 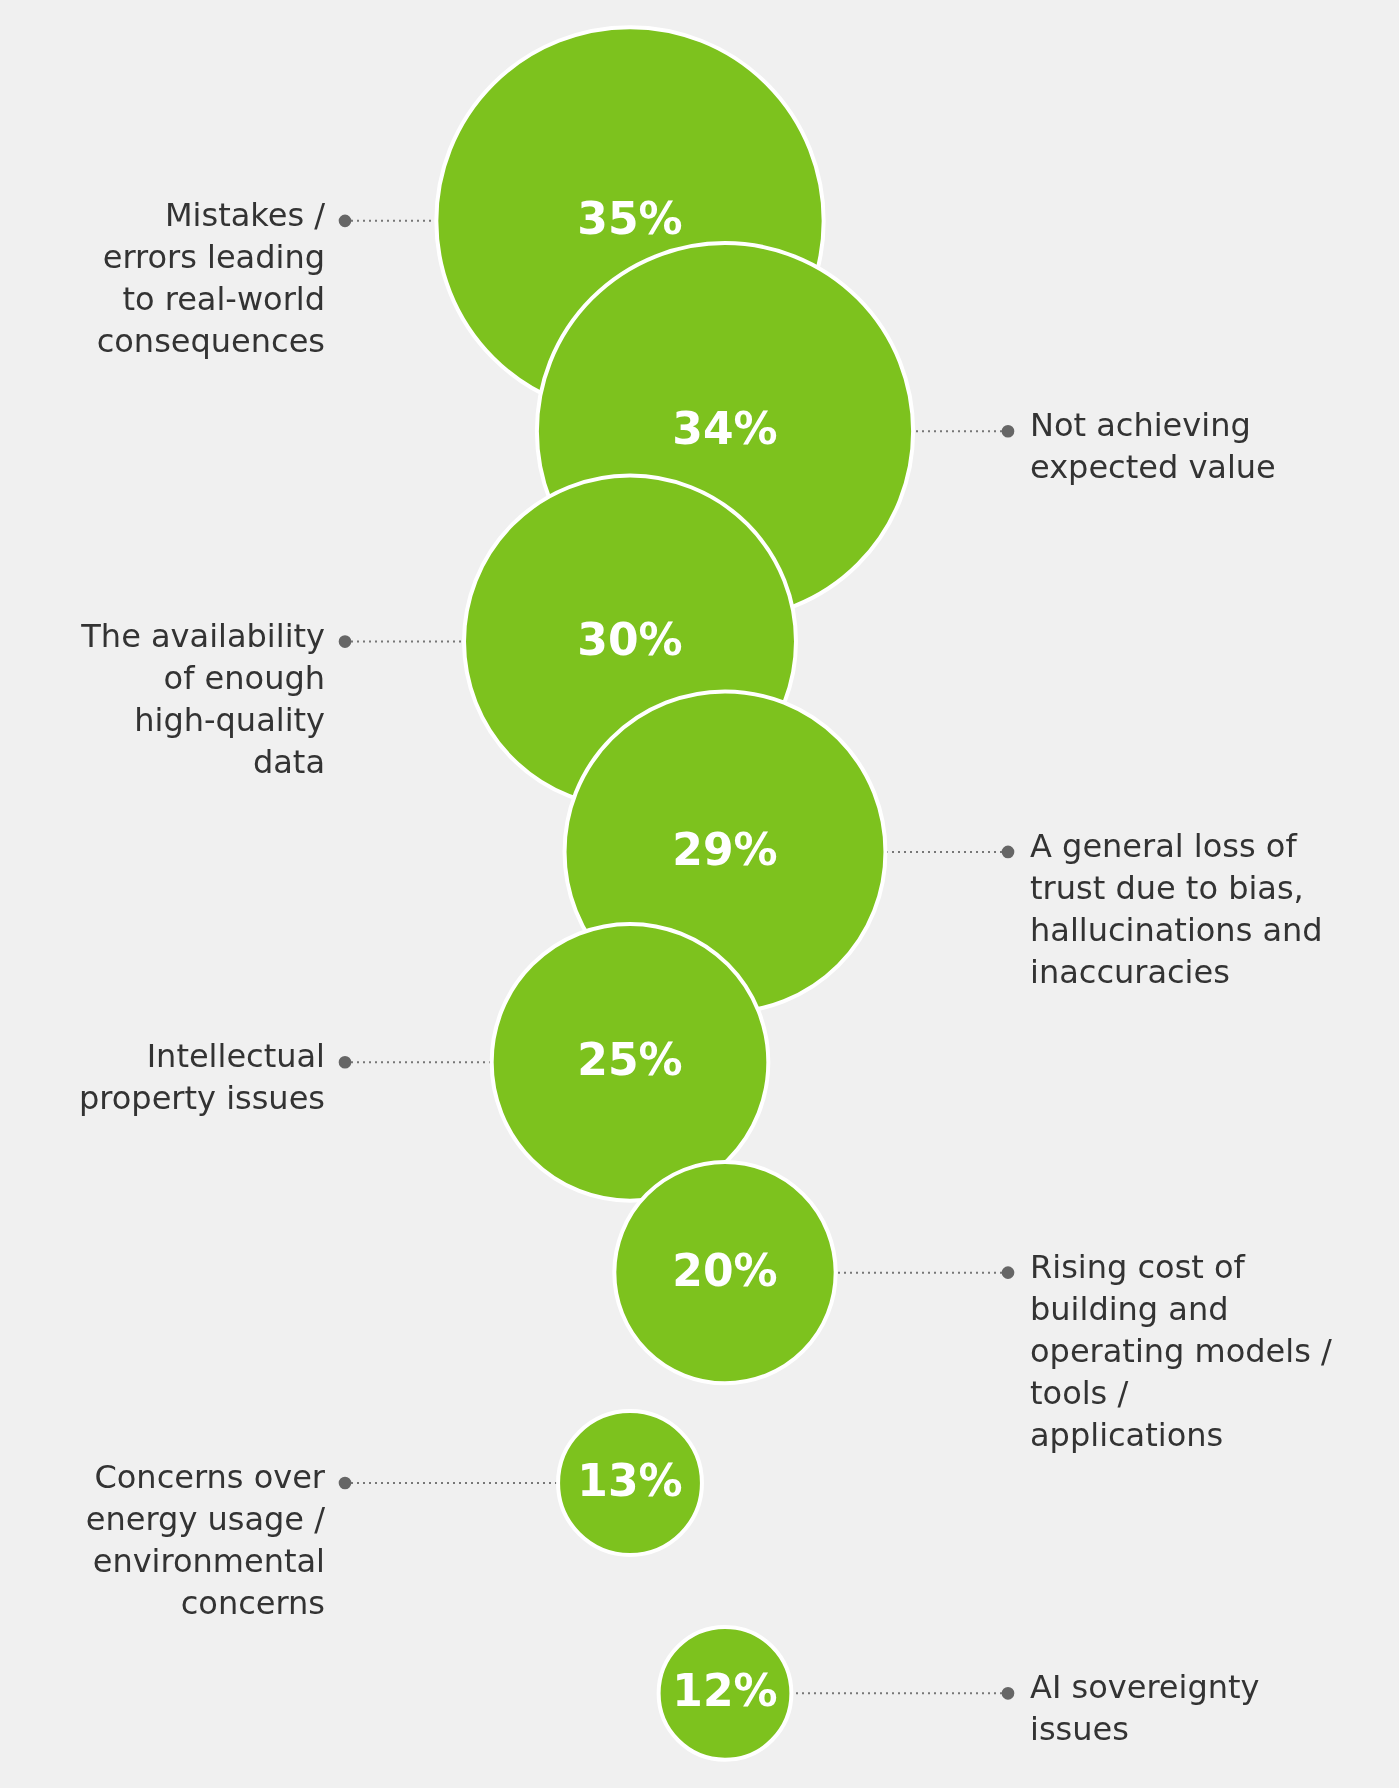 What do you see at coordinates (201, 1077) in the screenshot?
I see `category-label: Intellectual property issues` at bounding box center [201, 1077].